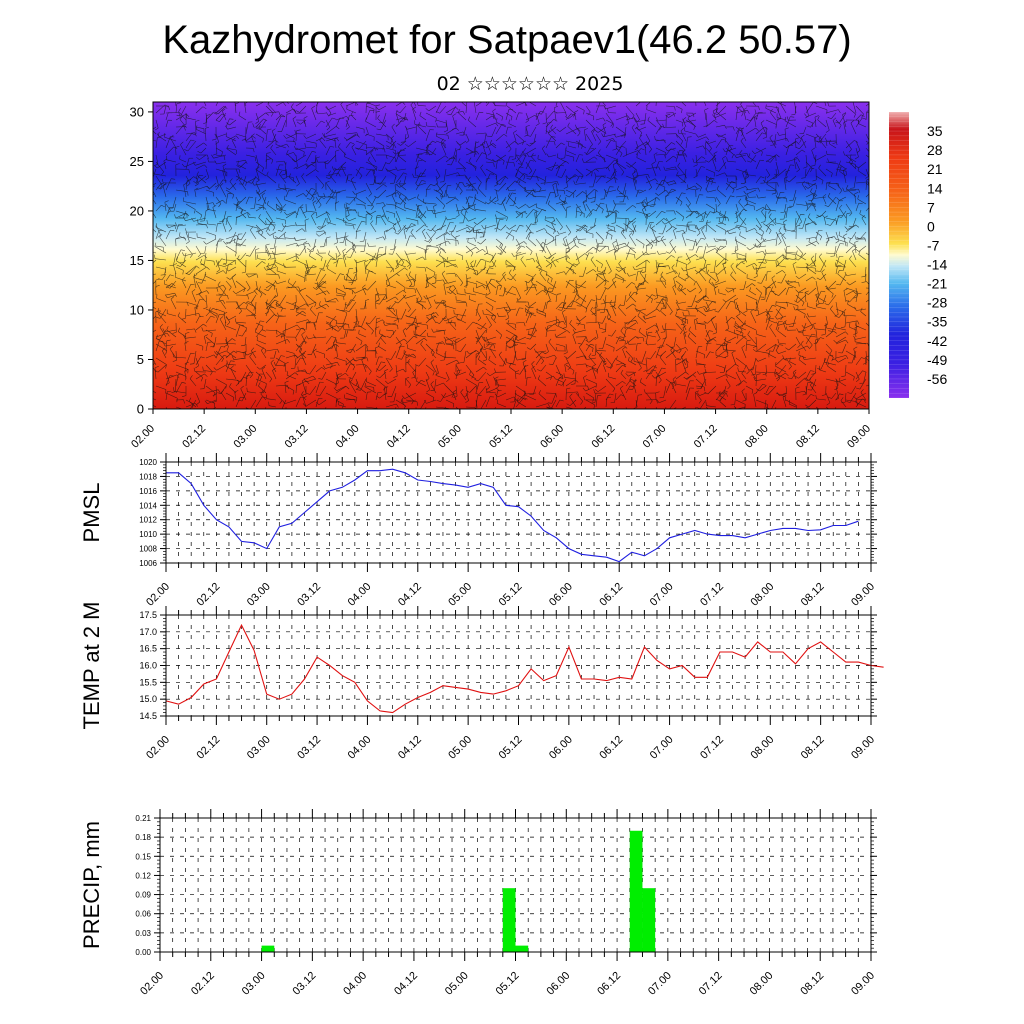  What do you see at coordinates (935, 150) in the screenshot?
I see `colorbar-label: 28` at bounding box center [935, 150].